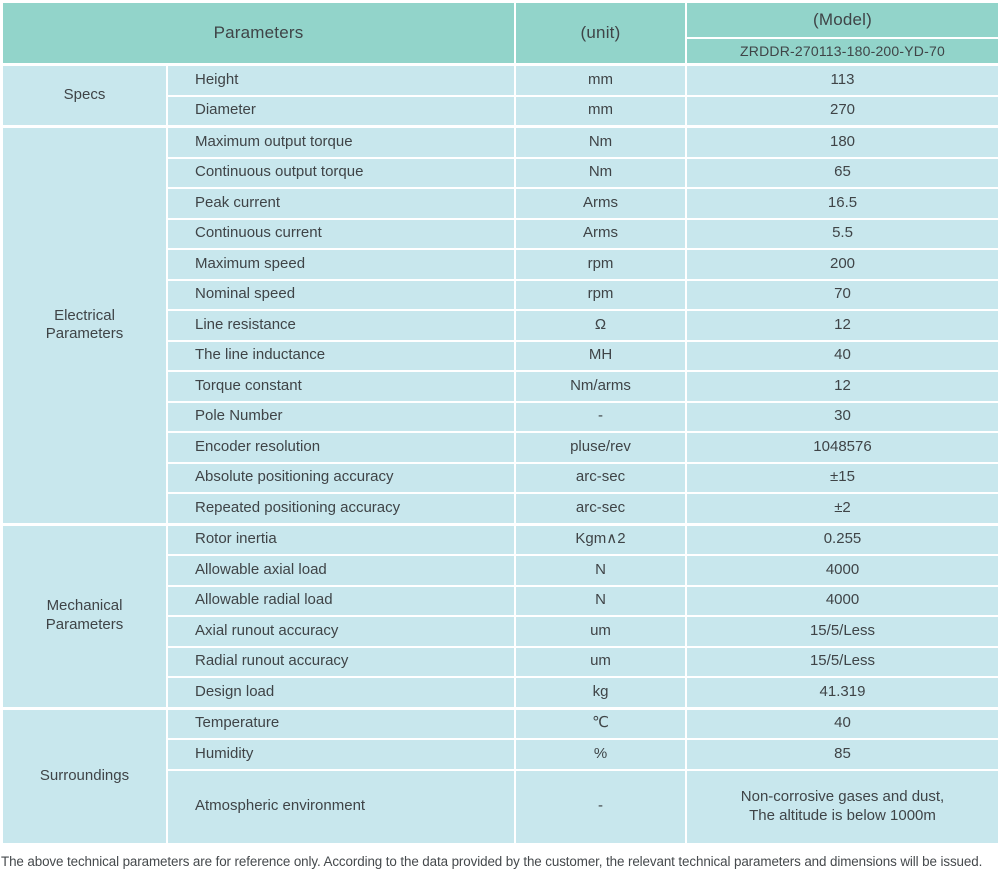  What do you see at coordinates (341, 294) in the screenshot?
I see `param-cell: Nominal speed` at bounding box center [341, 294].